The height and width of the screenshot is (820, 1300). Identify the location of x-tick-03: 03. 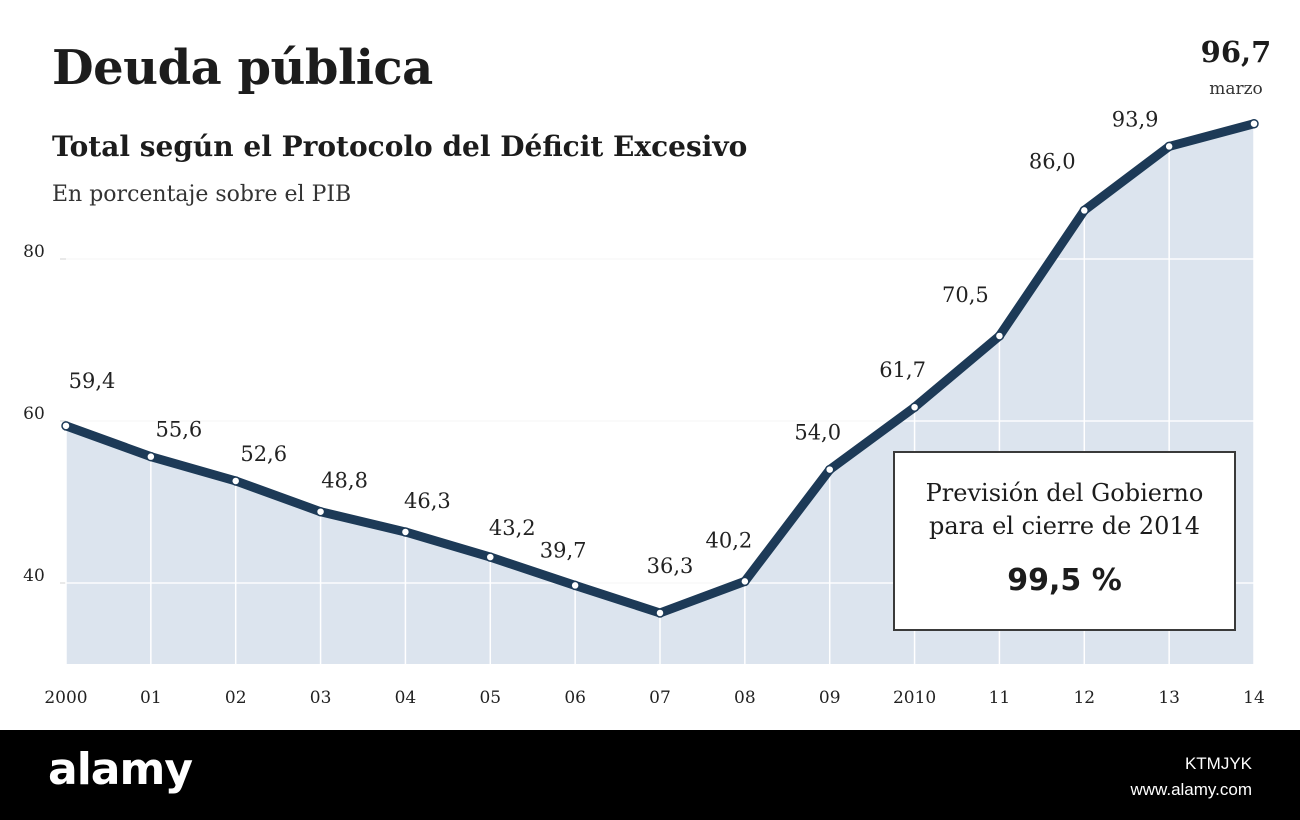
(321, 698).